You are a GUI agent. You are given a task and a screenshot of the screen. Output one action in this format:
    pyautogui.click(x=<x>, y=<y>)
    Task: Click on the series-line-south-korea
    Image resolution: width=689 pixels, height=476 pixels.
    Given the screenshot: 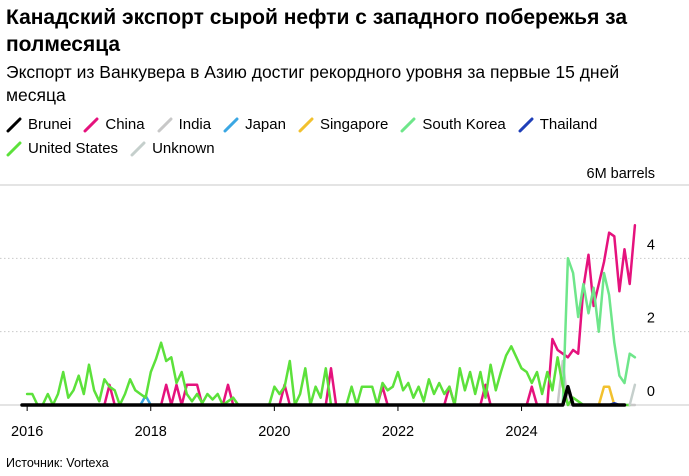 What is the action you would take?
    pyautogui.click(x=599, y=332)
    